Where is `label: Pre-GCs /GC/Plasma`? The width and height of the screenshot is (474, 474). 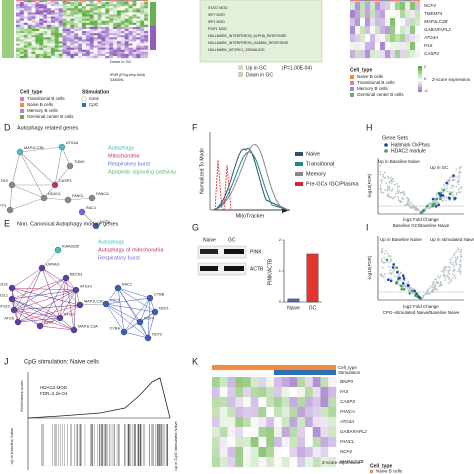
label: Pre-GCs /GC/Plasma is located at coordinates (333, 184).